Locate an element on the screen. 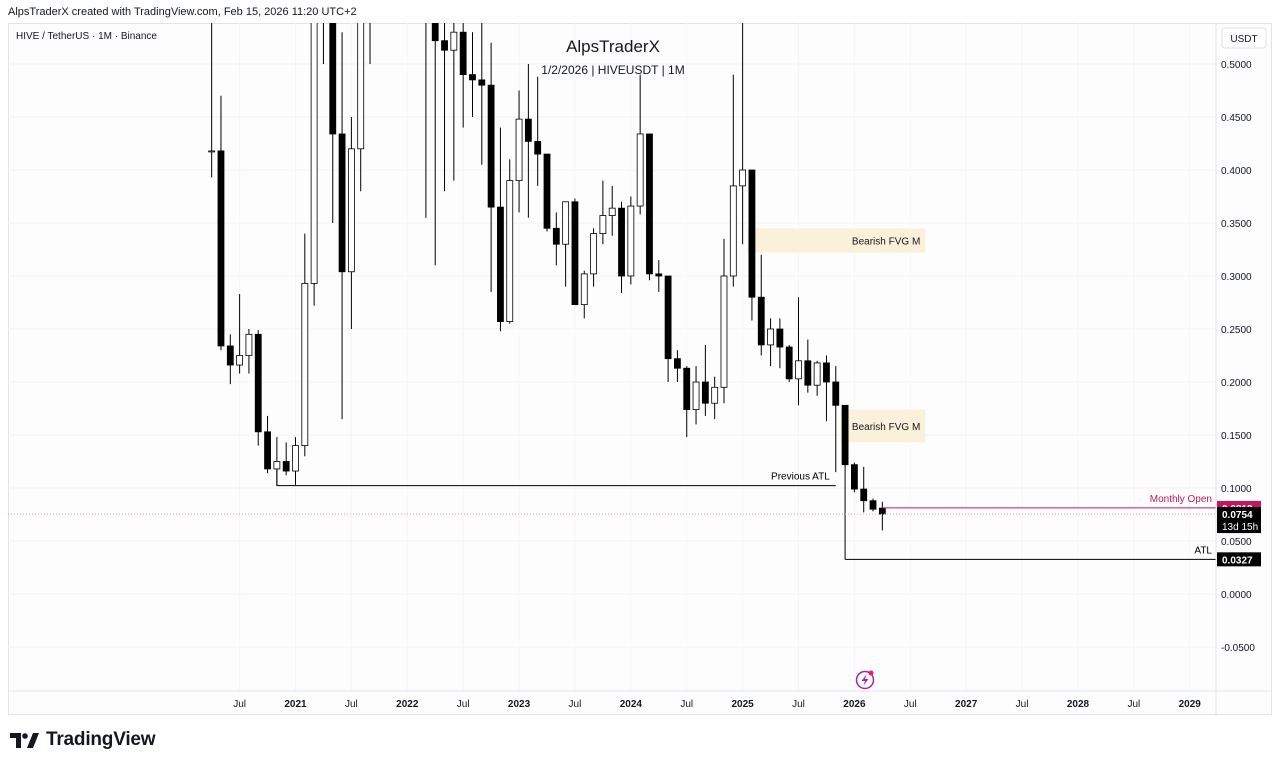 The width and height of the screenshot is (1280, 766). symbol-legend: HIVE / TetherUS · 1M · Binance is located at coordinates (86, 36).